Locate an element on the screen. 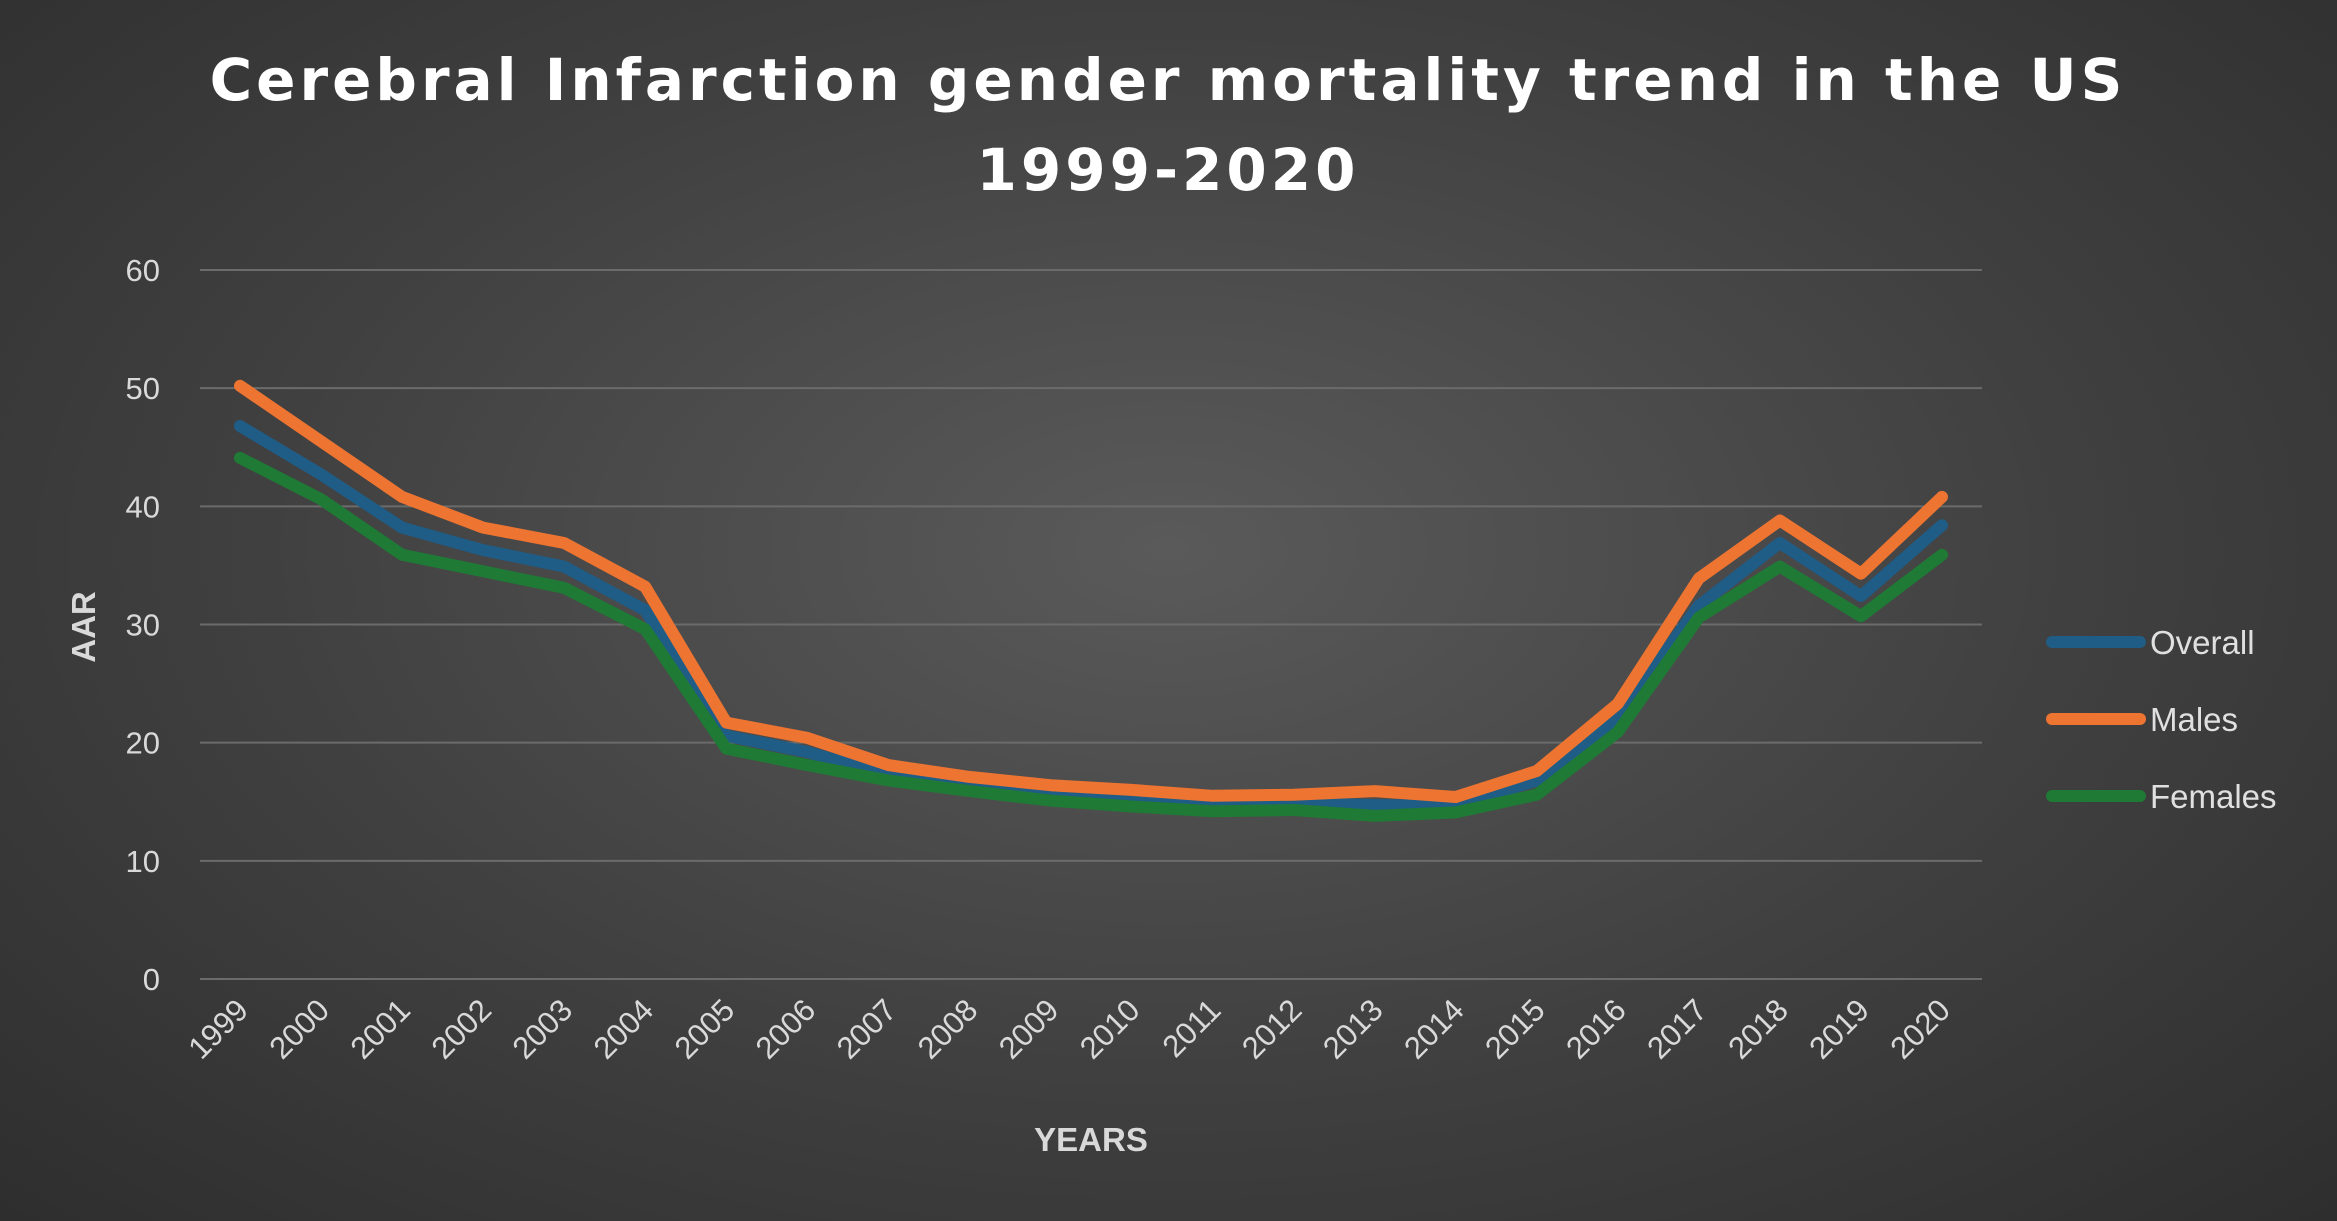  x-tick-label: 2013 is located at coordinates (1353, 1029).